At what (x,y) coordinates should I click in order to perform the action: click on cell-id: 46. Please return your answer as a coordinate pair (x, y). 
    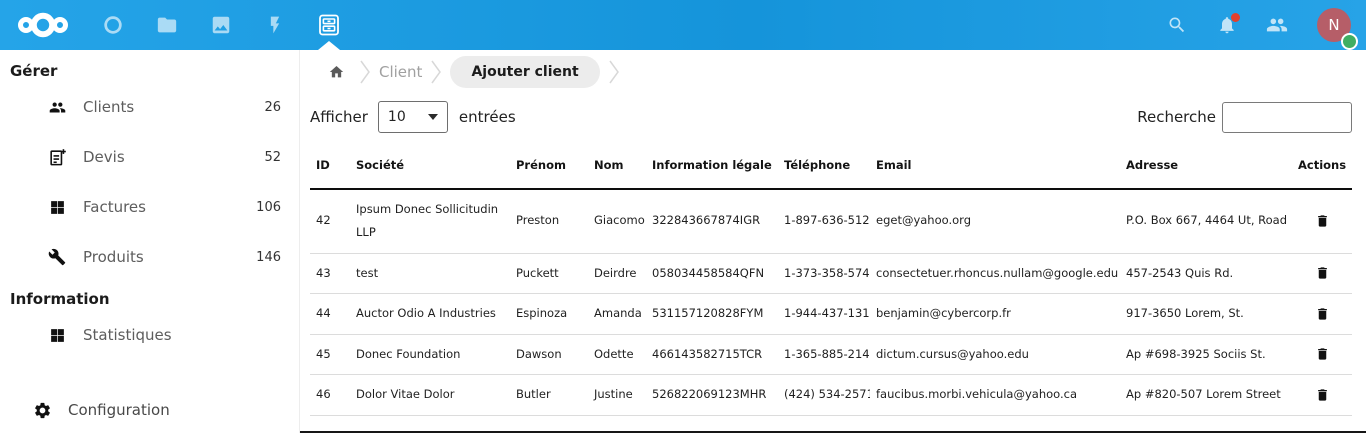
    Looking at the image, I should click on (330, 395).